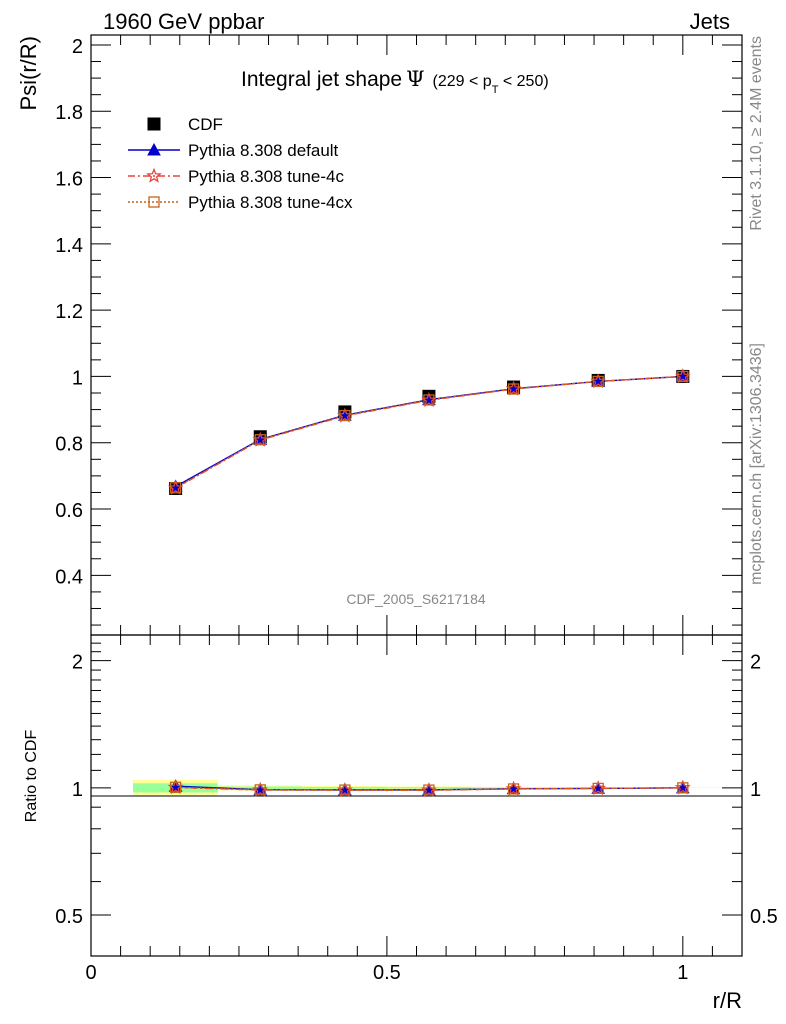 Image resolution: width=786 pixels, height=1024 pixels. What do you see at coordinates (755, 790) in the screenshot?
I see `ratio-y-tick-label-right: 1` at bounding box center [755, 790].